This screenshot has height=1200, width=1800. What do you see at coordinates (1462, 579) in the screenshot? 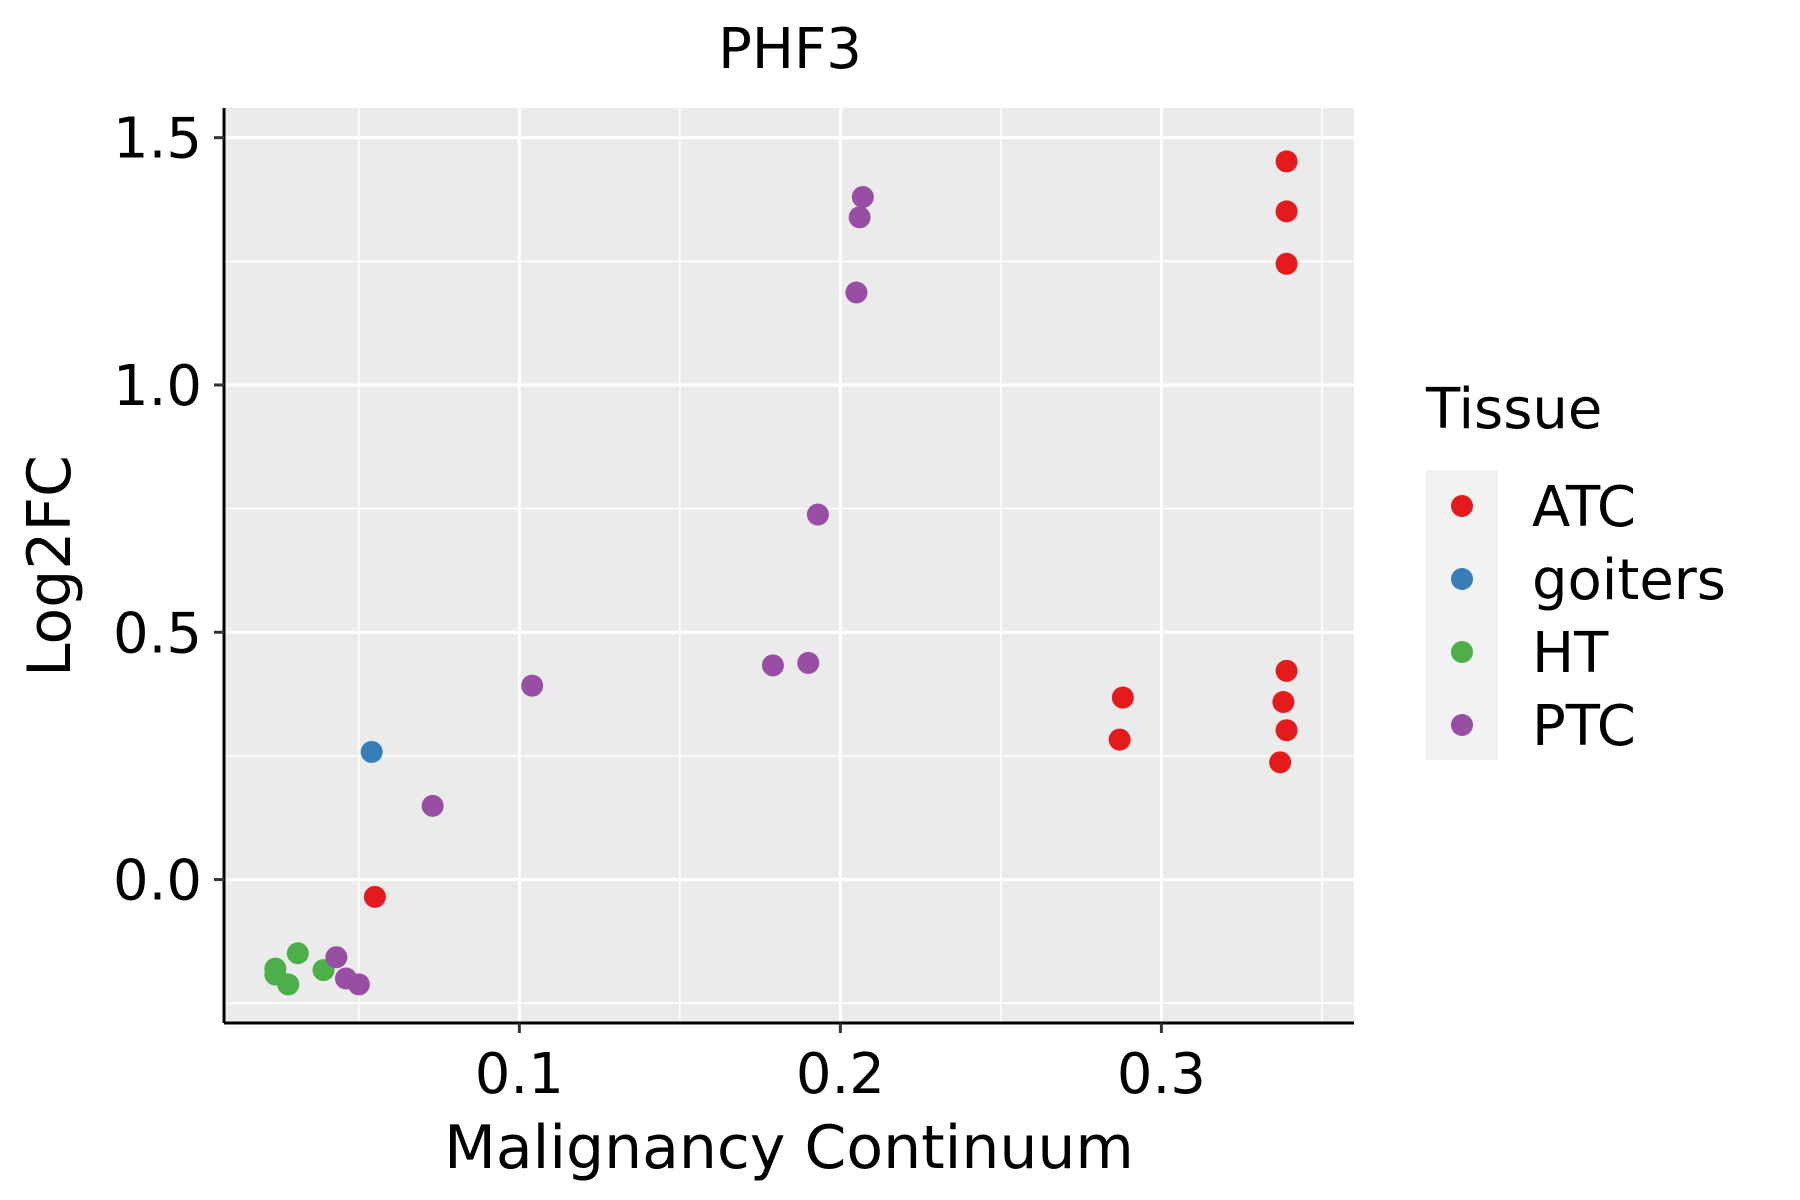
I see `legend-key-goiters` at bounding box center [1462, 579].